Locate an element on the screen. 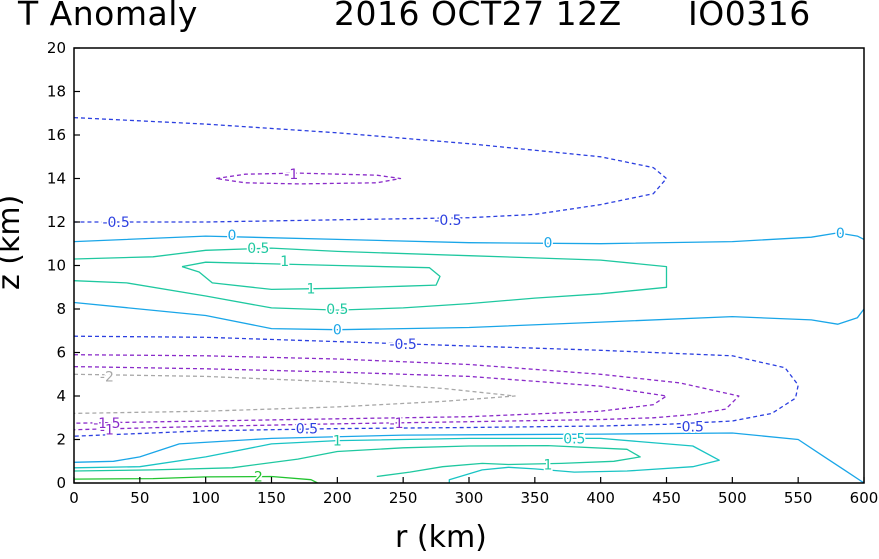 The image size is (879, 559). x-tick-label: 450 is located at coordinates (666, 498).